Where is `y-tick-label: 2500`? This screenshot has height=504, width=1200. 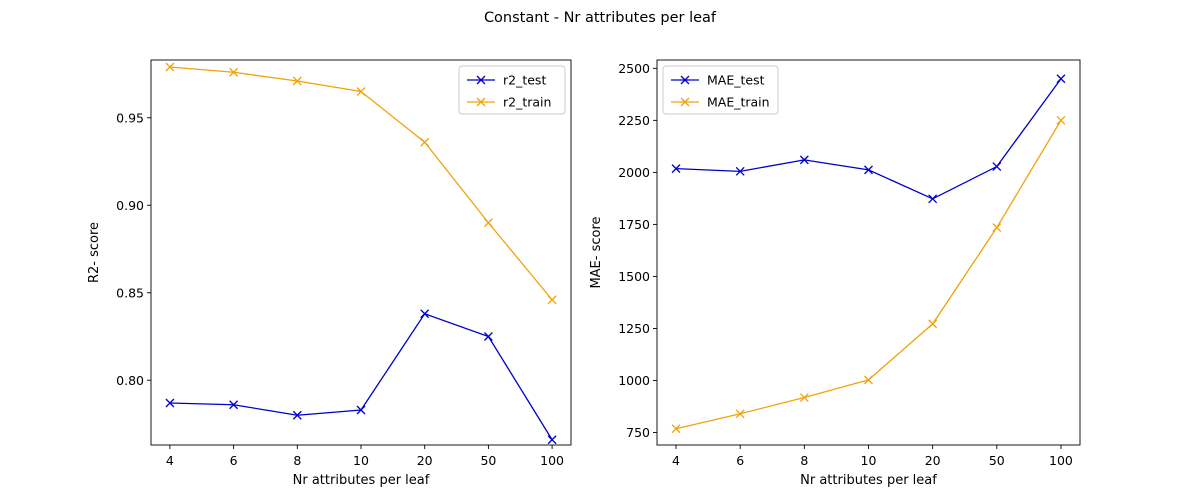
y-tick-label: 2500 is located at coordinates (634, 68).